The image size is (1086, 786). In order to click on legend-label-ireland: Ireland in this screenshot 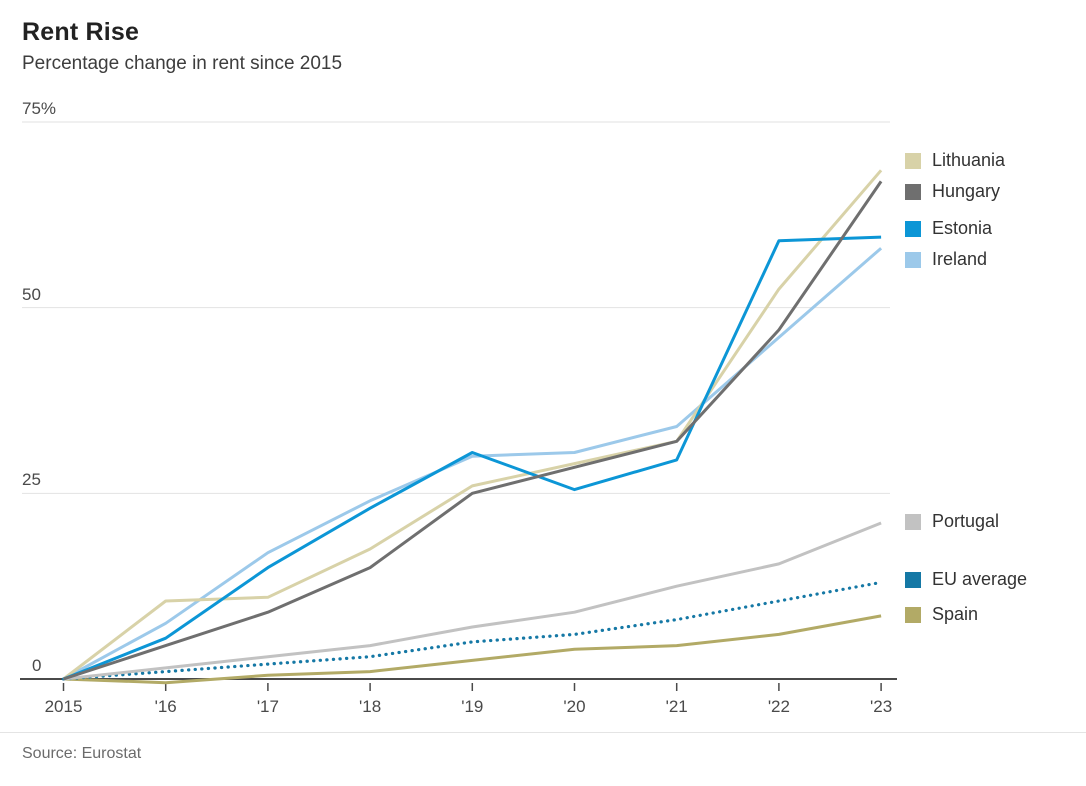, I will do `click(960, 259)`.